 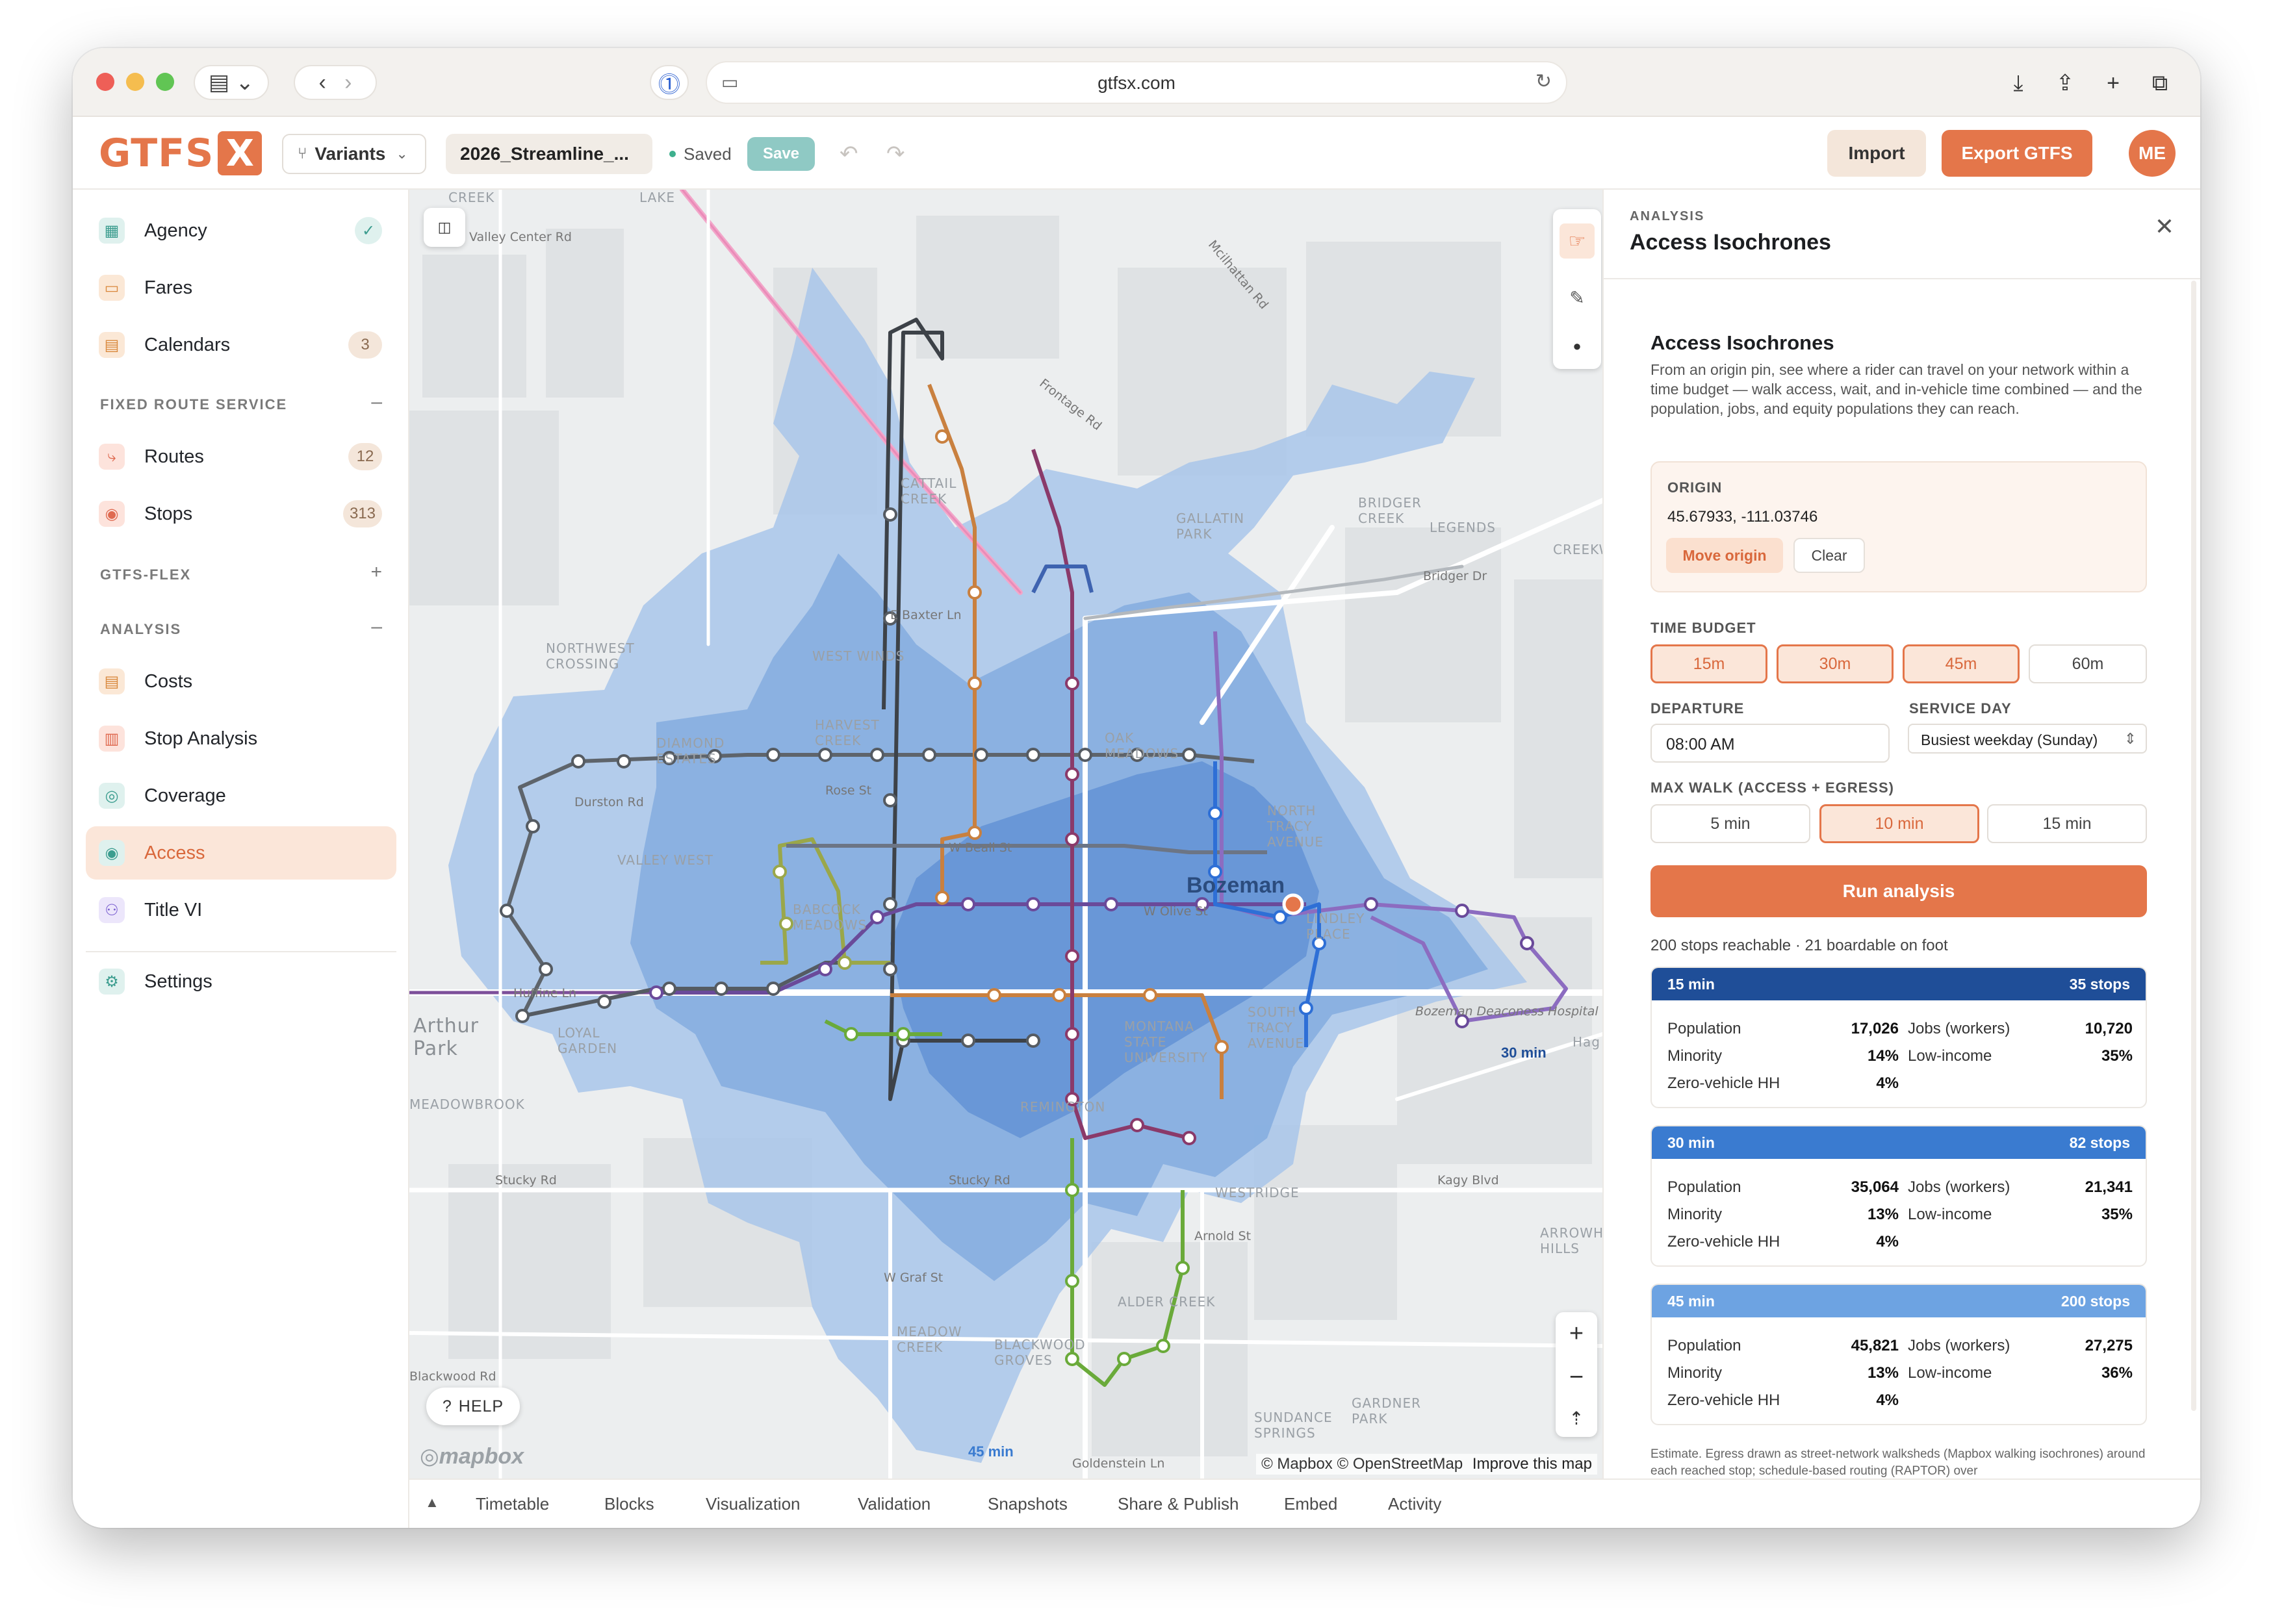 I want to click on forward-icon: ›, so click(x=348, y=82).